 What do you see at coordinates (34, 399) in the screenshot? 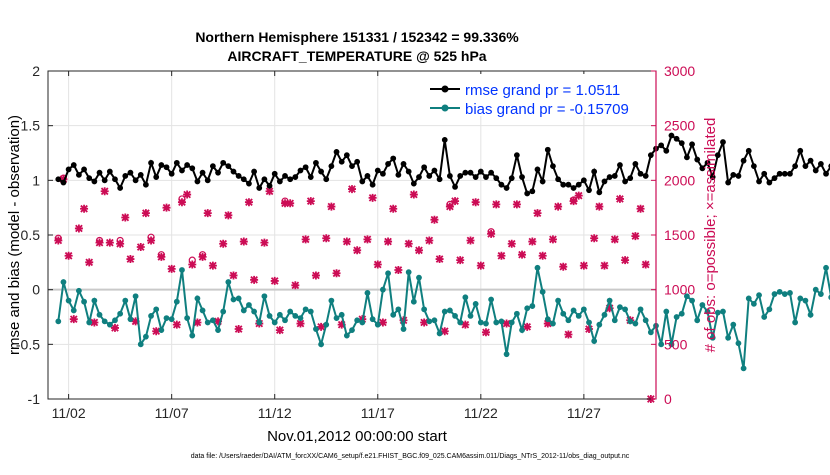
I see `y-tick-label-left: -1` at bounding box center [34, 399].